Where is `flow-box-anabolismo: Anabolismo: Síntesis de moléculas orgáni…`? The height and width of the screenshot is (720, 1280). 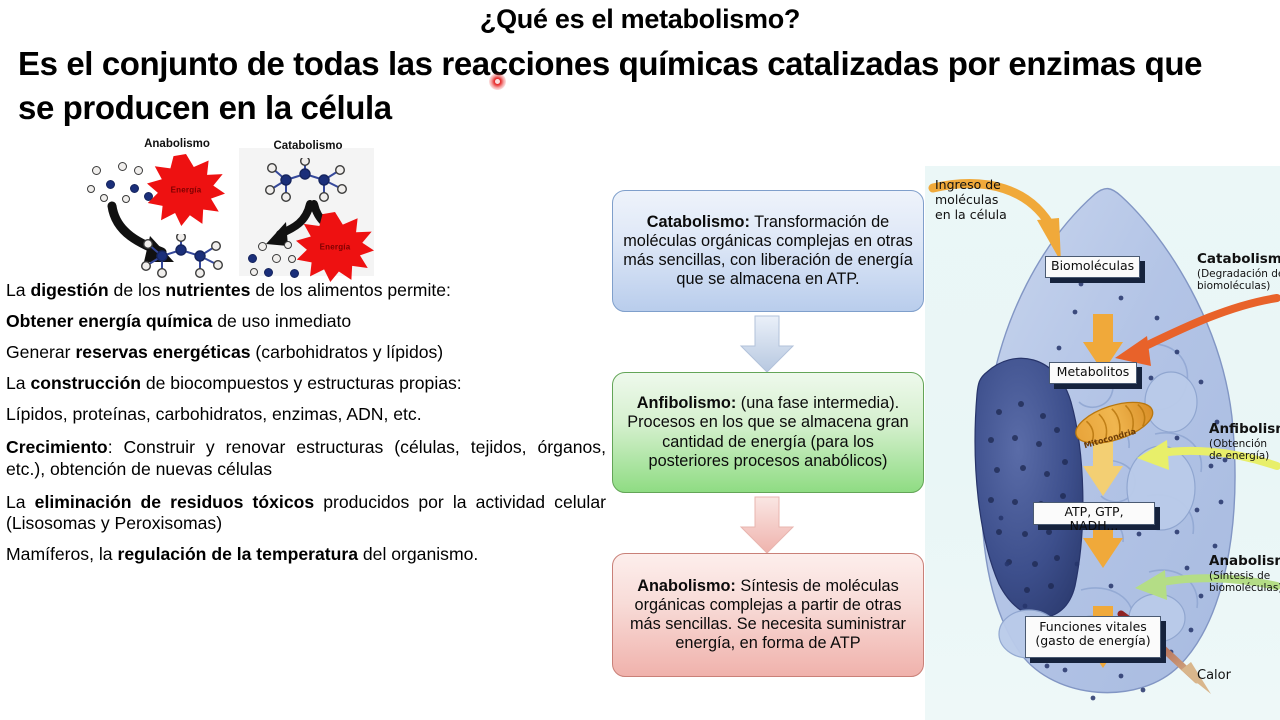 flow-box-anabolismo: Anabolismo: Síntesis de moléculas orgáni… is located at coordinates (768, 615).